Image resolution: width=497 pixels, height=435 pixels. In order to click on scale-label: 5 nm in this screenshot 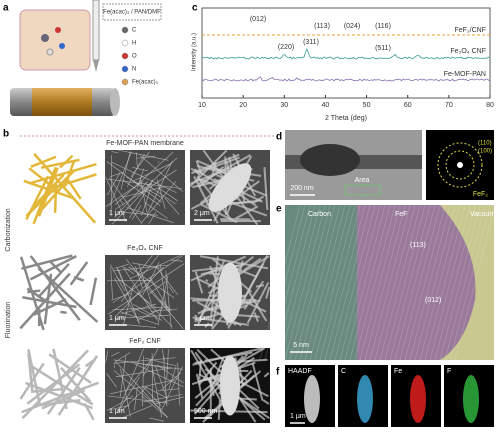, I will do `click(301, 345)`.